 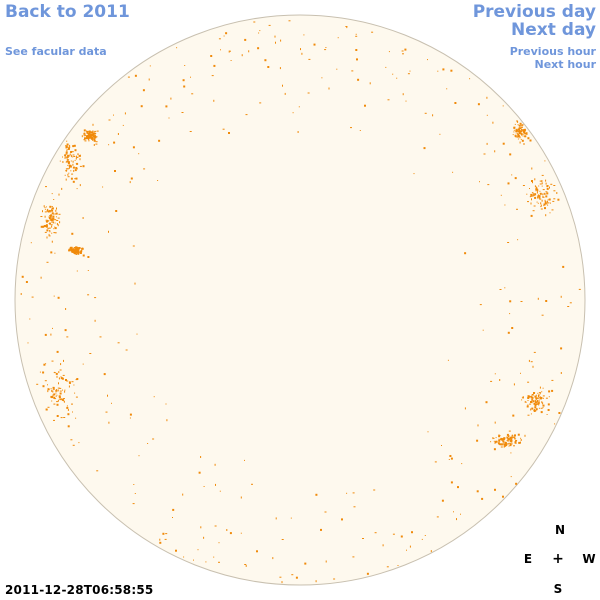 What do you see at coordinates (534, 12) in the screenshot?
I see `previous-day-link: Previous day` at bounding box center [534, 12].